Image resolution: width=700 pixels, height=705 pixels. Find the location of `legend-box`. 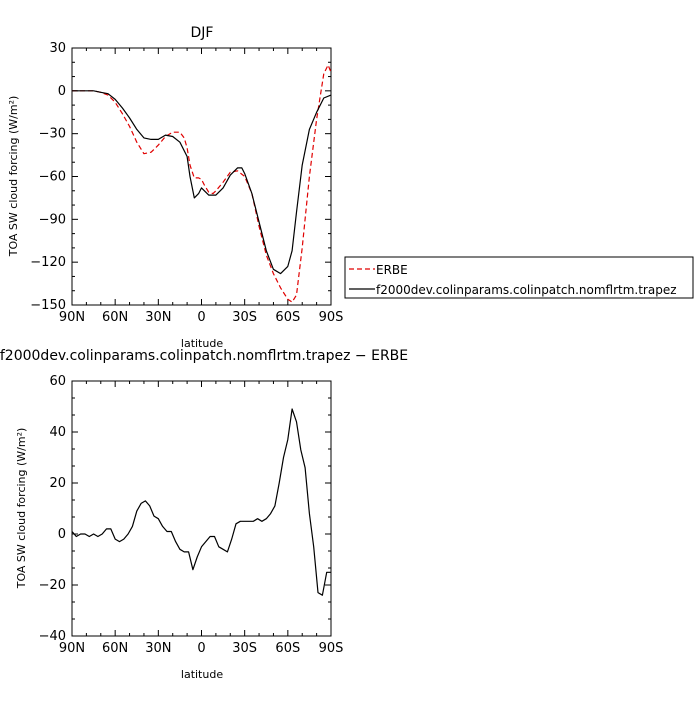

legend-box is located at coordinates (519, 277).